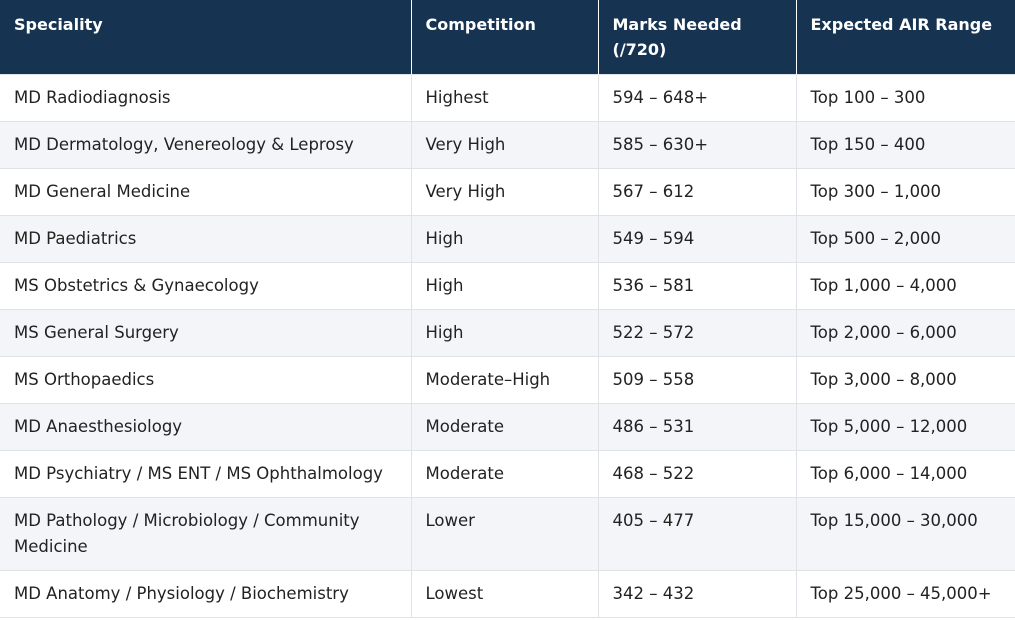 The width and height of the screenshot is (1015, 620). What do you see at coordinates (205, 593) in the screenshot?
I see `cell-speciality: MD Anatomy / Physiology / Biochemistry` at bounding box center [205, 593].